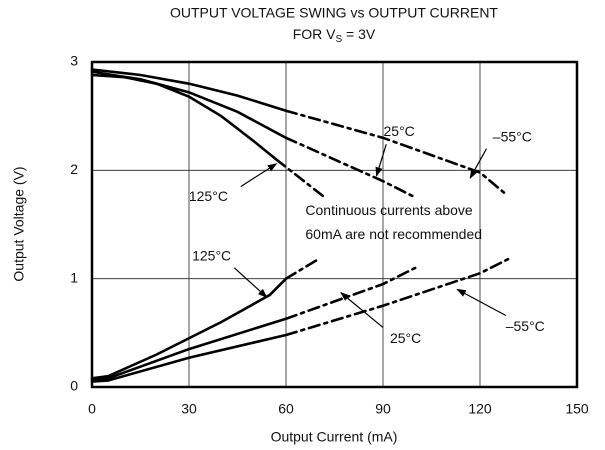 Image resolution: width=605 pixels, height=450 pixels. What do you see at coordinates (389, 210) in the screenshot?
I see `annotation: Continuous currents above` at bounding box center [389, 210].